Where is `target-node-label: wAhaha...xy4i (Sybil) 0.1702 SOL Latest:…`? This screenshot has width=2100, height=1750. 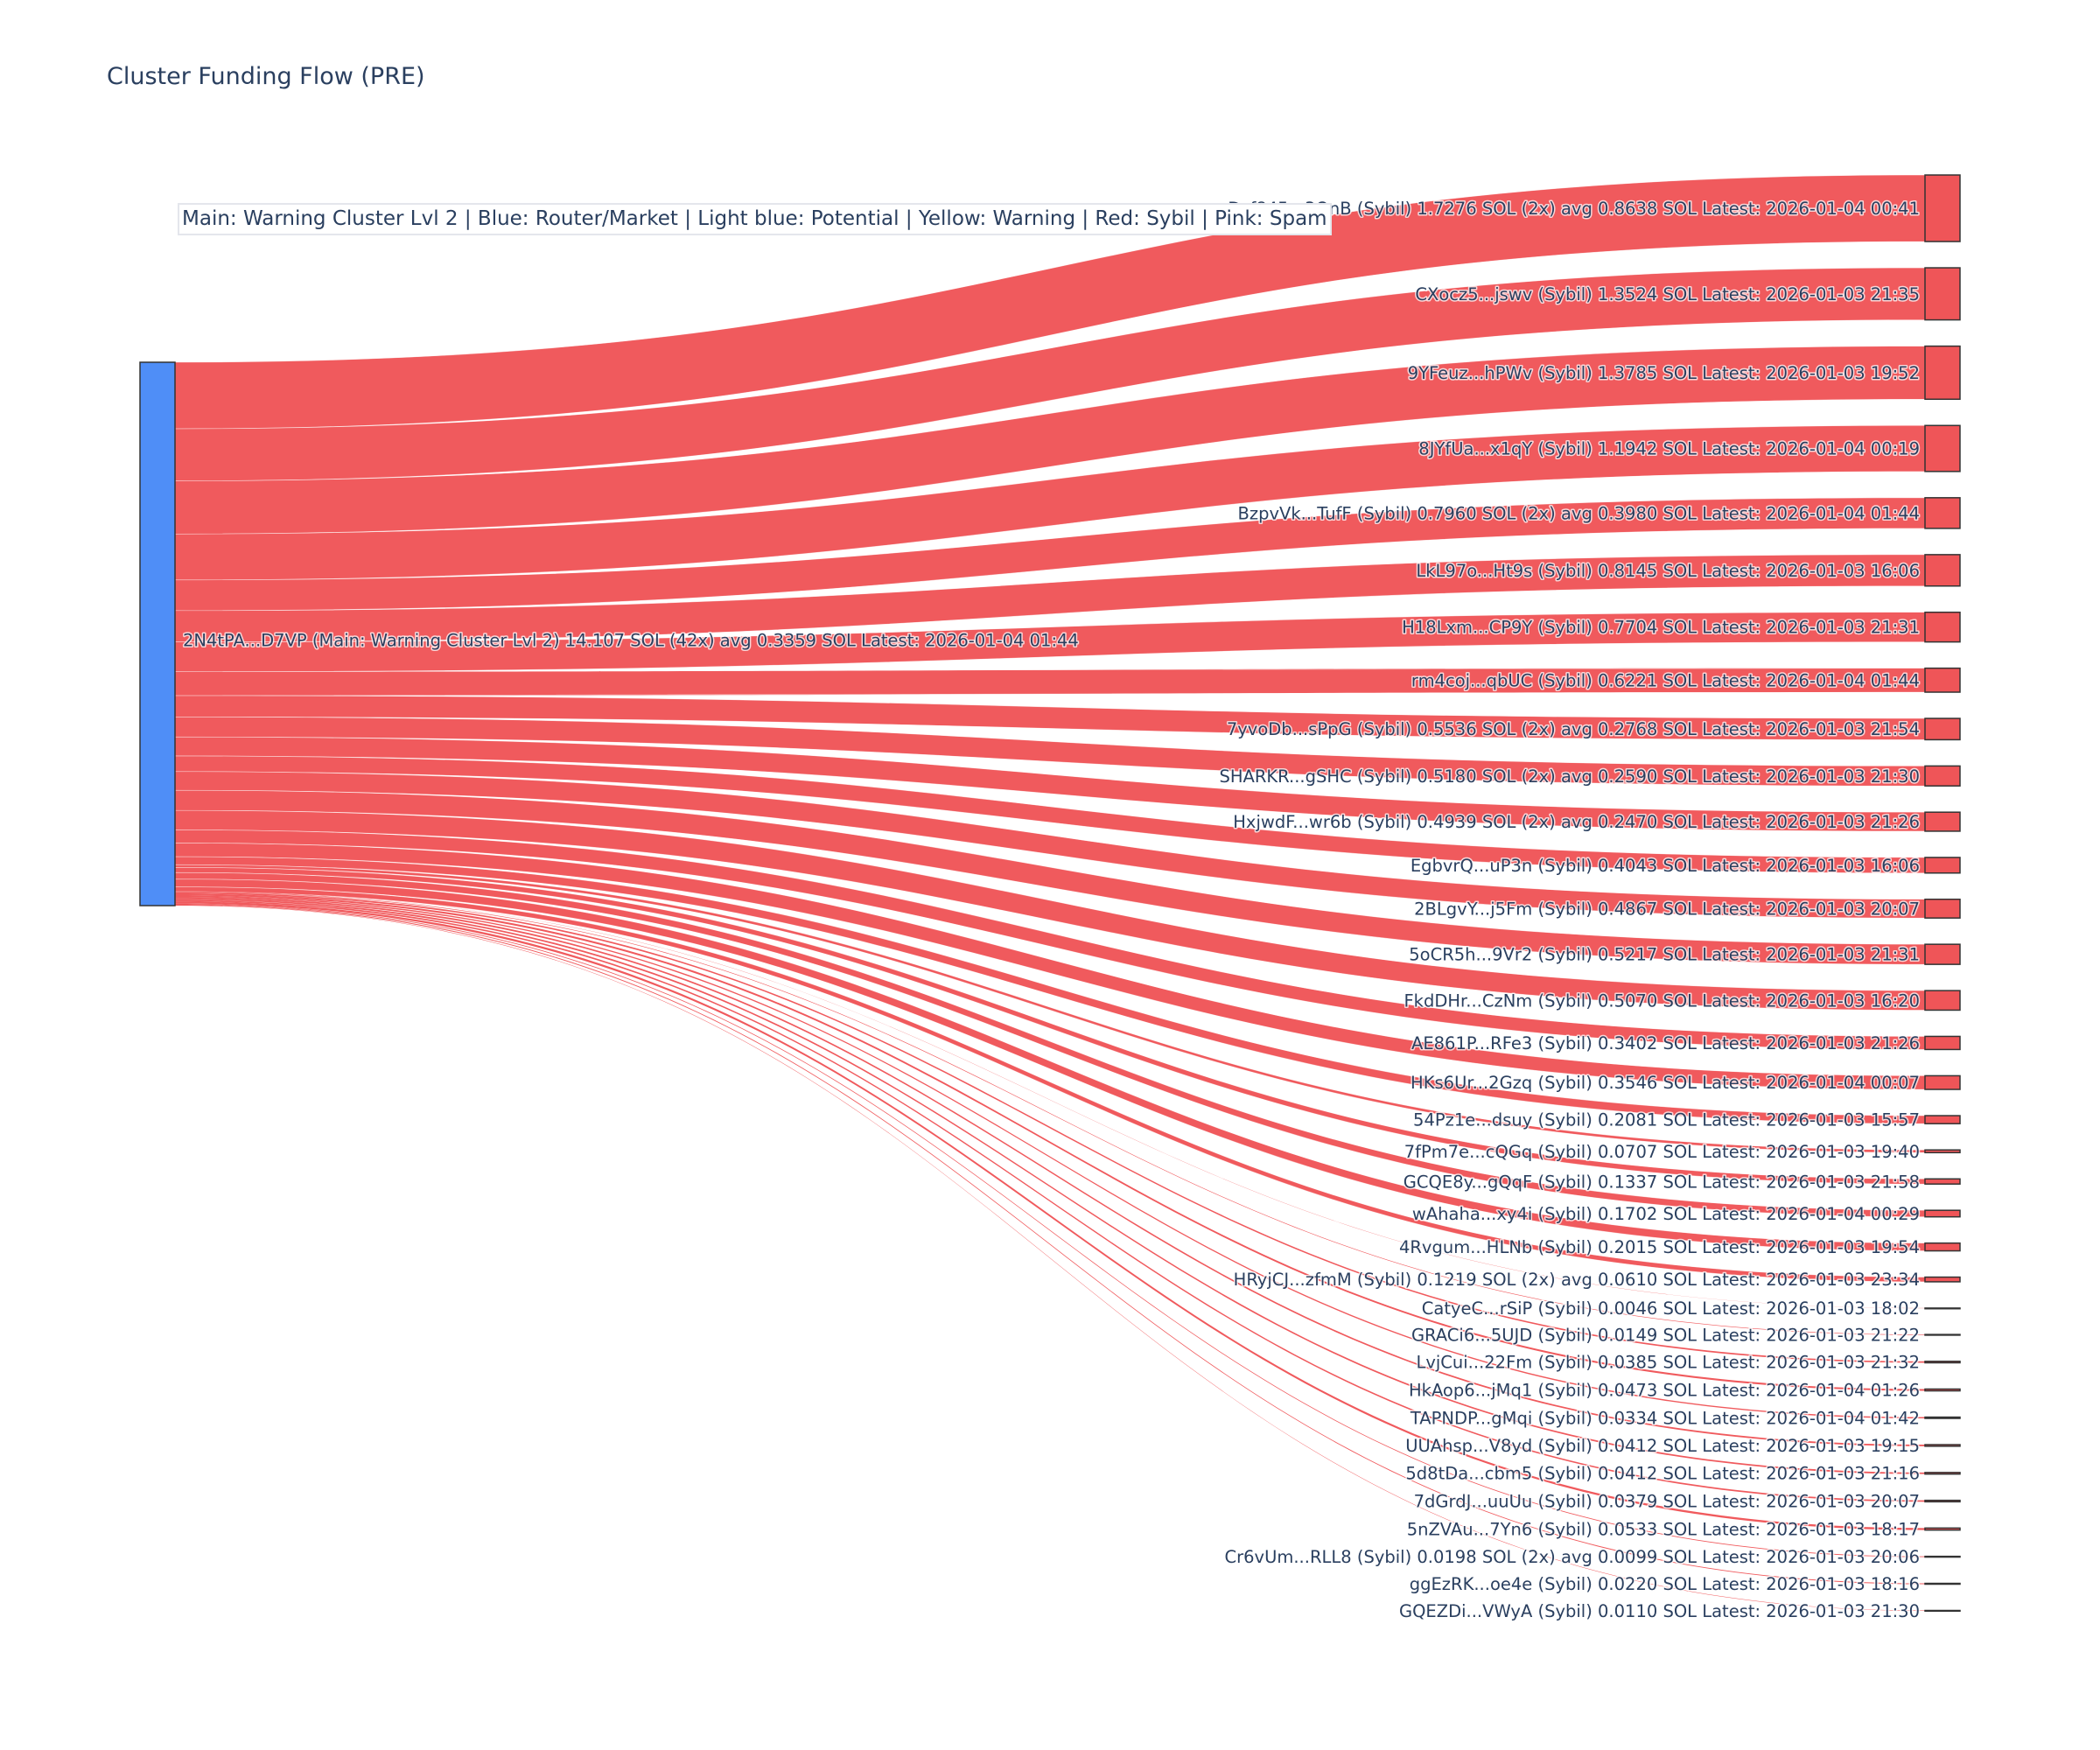 target-node-label: wAhaha...xy4i (Sybil) 0.1702 SOL Latest:… is located at coordinates (1666, 1214).